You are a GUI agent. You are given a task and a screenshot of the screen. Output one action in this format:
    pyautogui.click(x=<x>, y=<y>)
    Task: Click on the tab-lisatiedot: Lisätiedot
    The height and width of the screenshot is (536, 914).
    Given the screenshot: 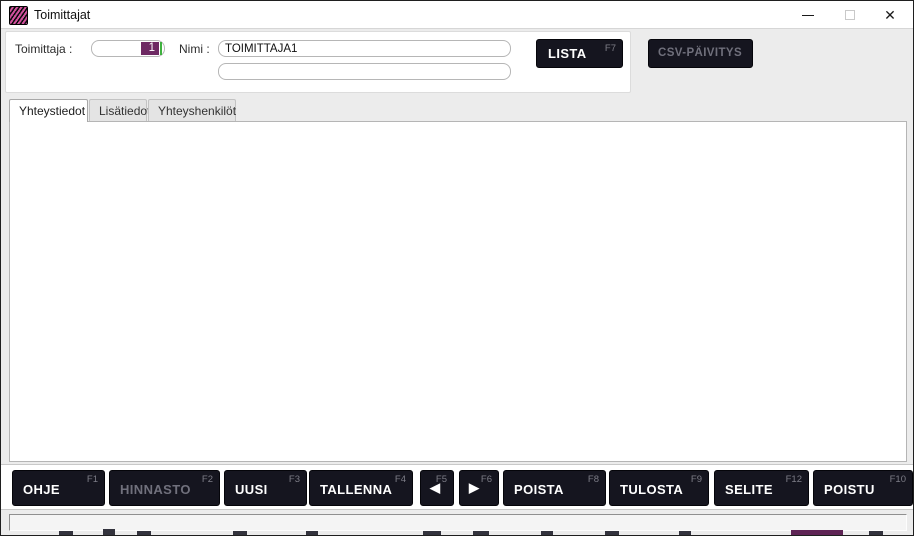 What is the action you would take?
    pyautogui.click(x=119, y=110)
    